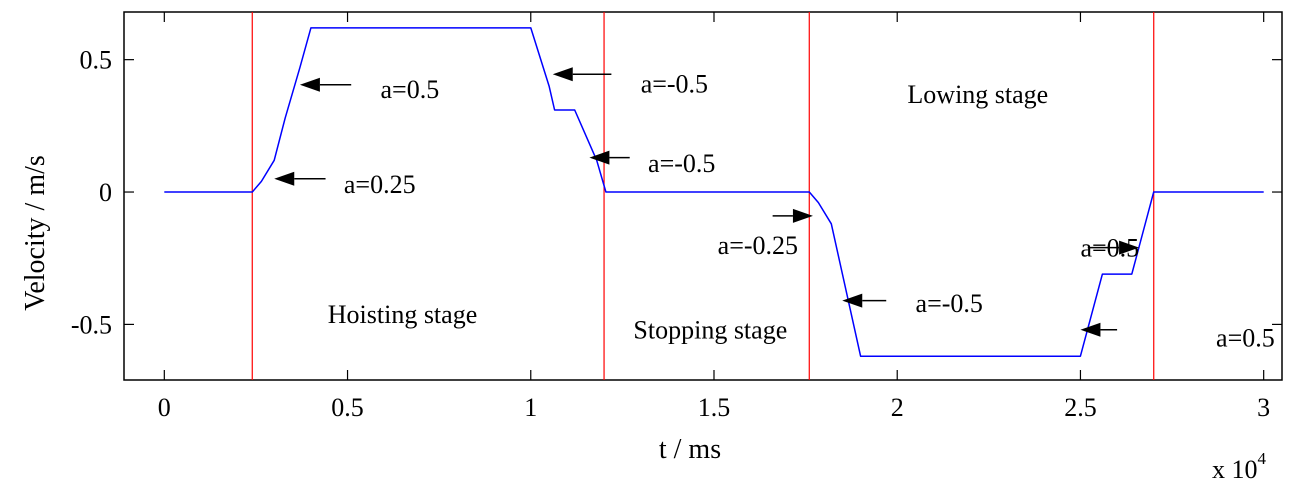 The height and width of the screenshot is (486, 1291). What do you see at coordinates (403, 314) in the screenshot?
I see `stage-label: Hoisting stage` at bounding box center [403, 314].